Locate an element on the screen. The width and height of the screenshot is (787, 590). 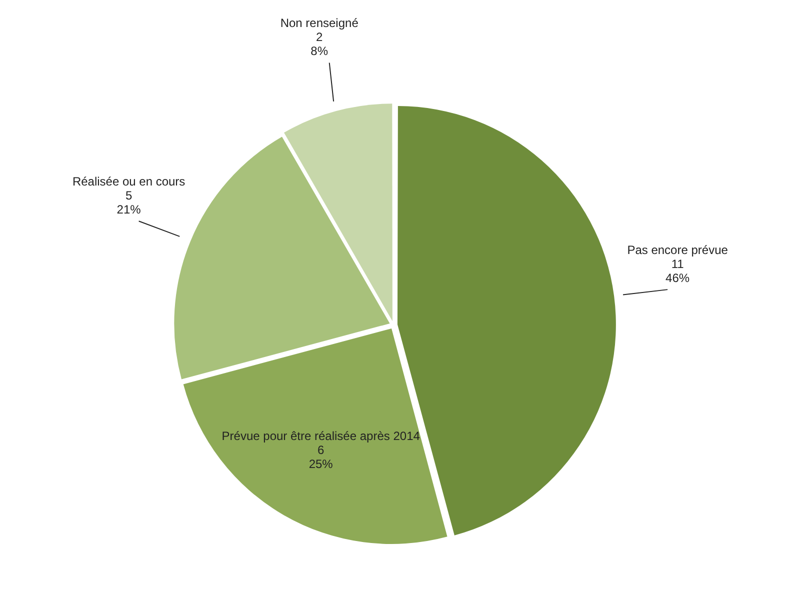
slice-label: Prévue pour être réalisée après 2014 is located at coordinates (321, 436).